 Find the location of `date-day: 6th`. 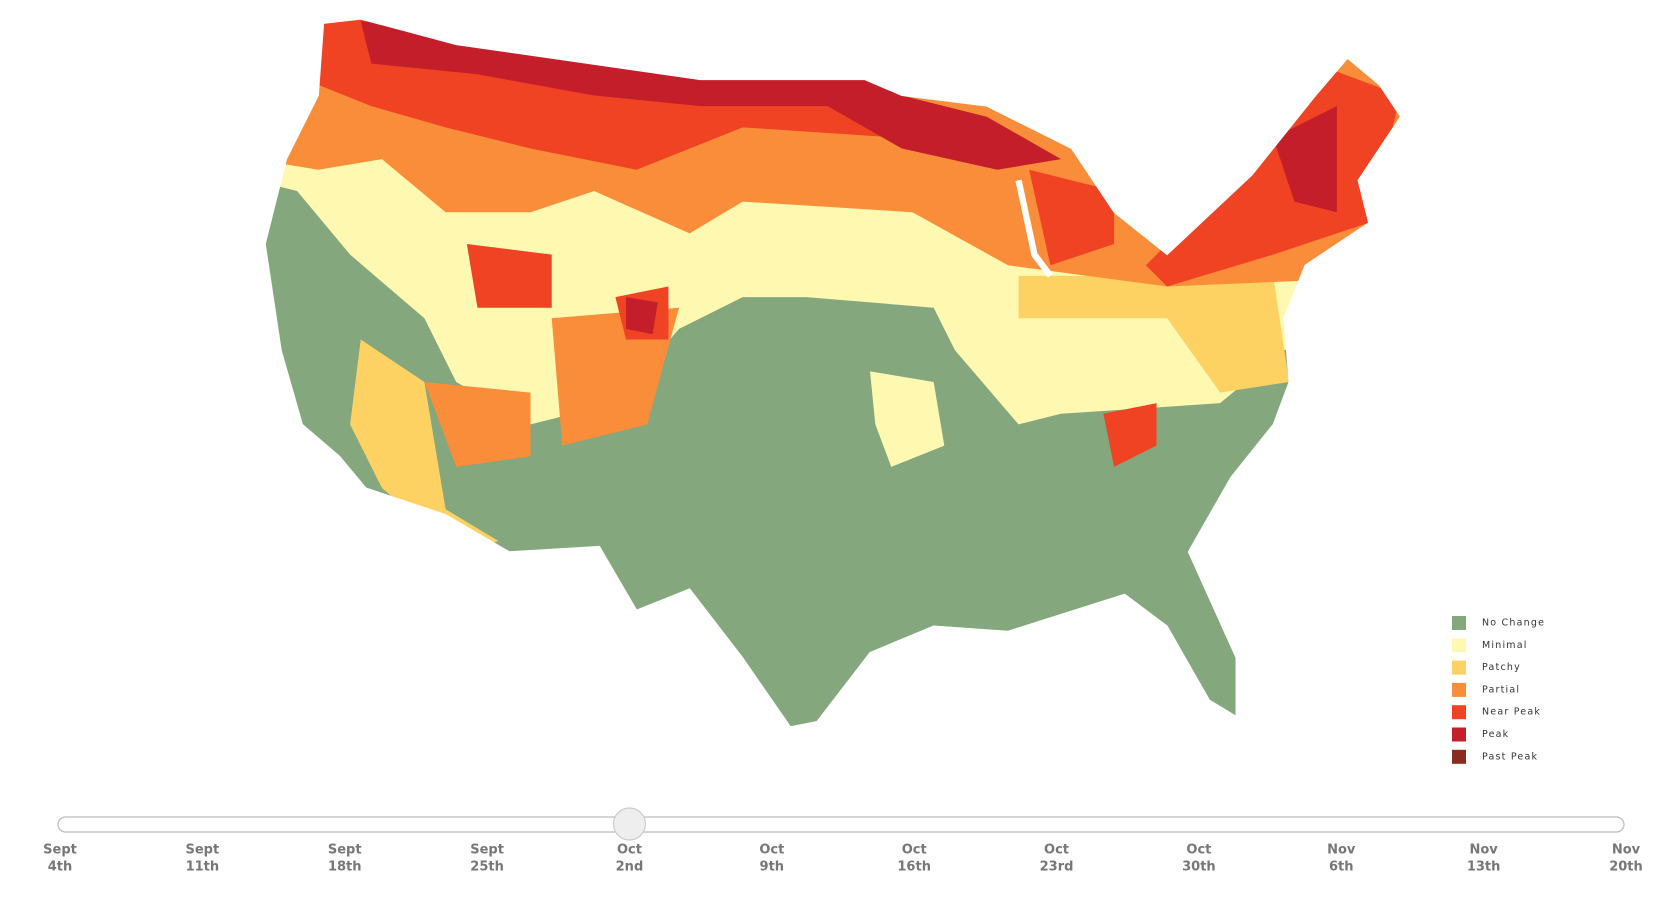

date-day: 6th is located at coordinates (1341, 867).